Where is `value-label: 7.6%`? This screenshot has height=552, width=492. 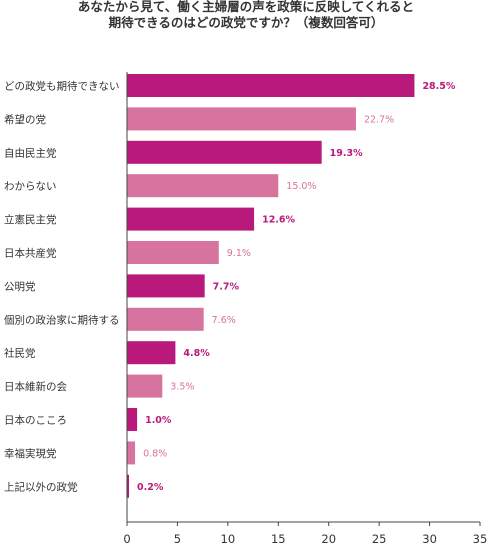
value-label: 7.6% is located at coordinates (224, 320).